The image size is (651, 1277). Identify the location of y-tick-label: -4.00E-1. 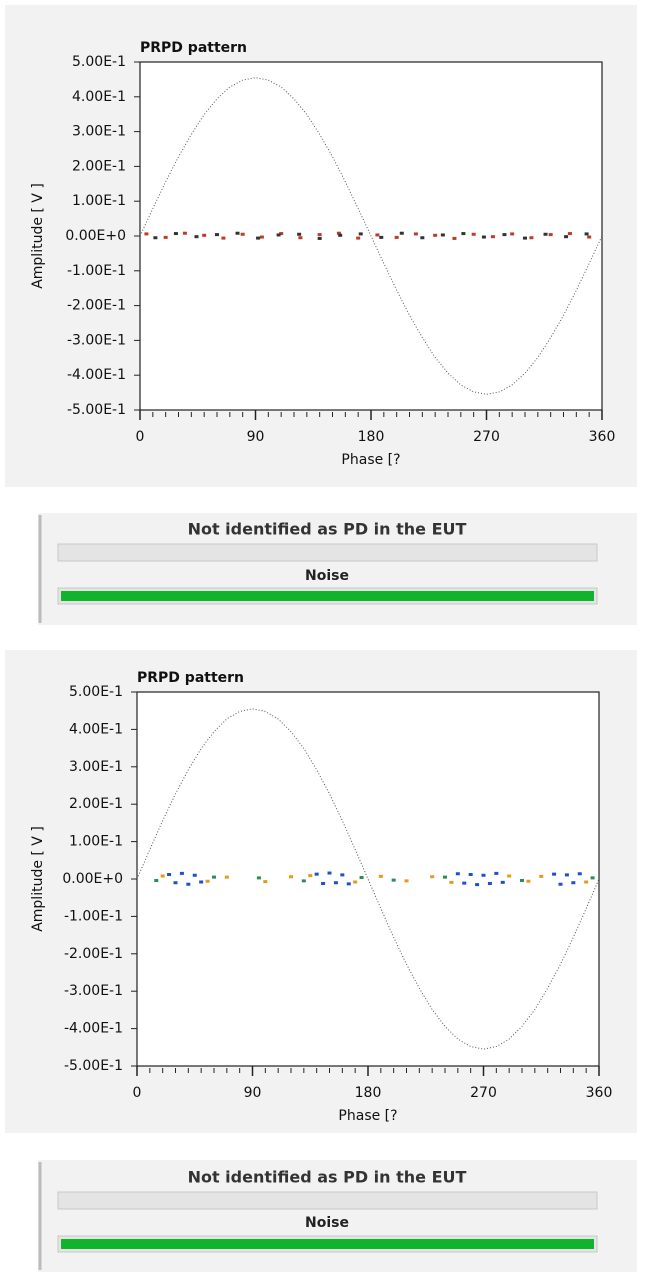
(96, 375).